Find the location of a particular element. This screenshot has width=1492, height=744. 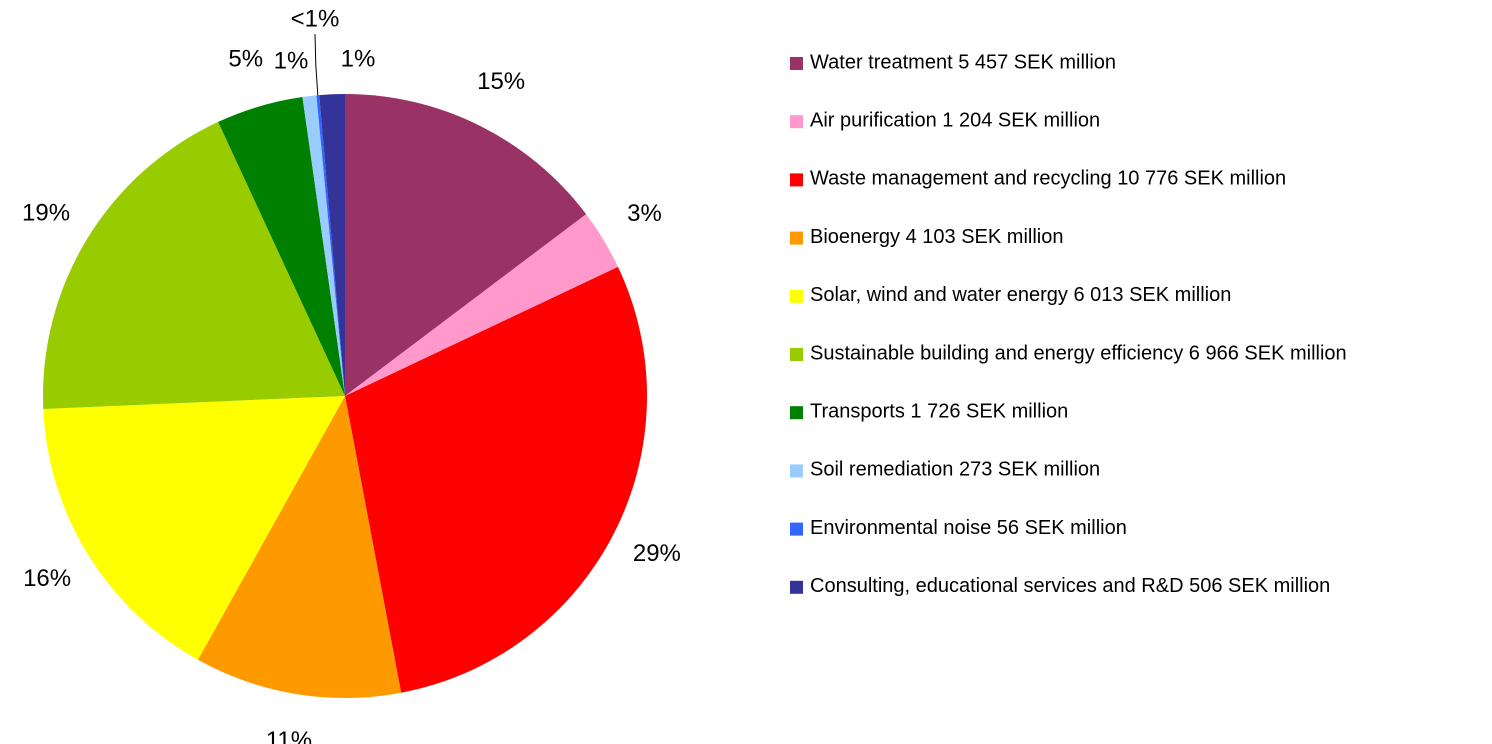

data-label: 29% is located at coordinates (657, 553).